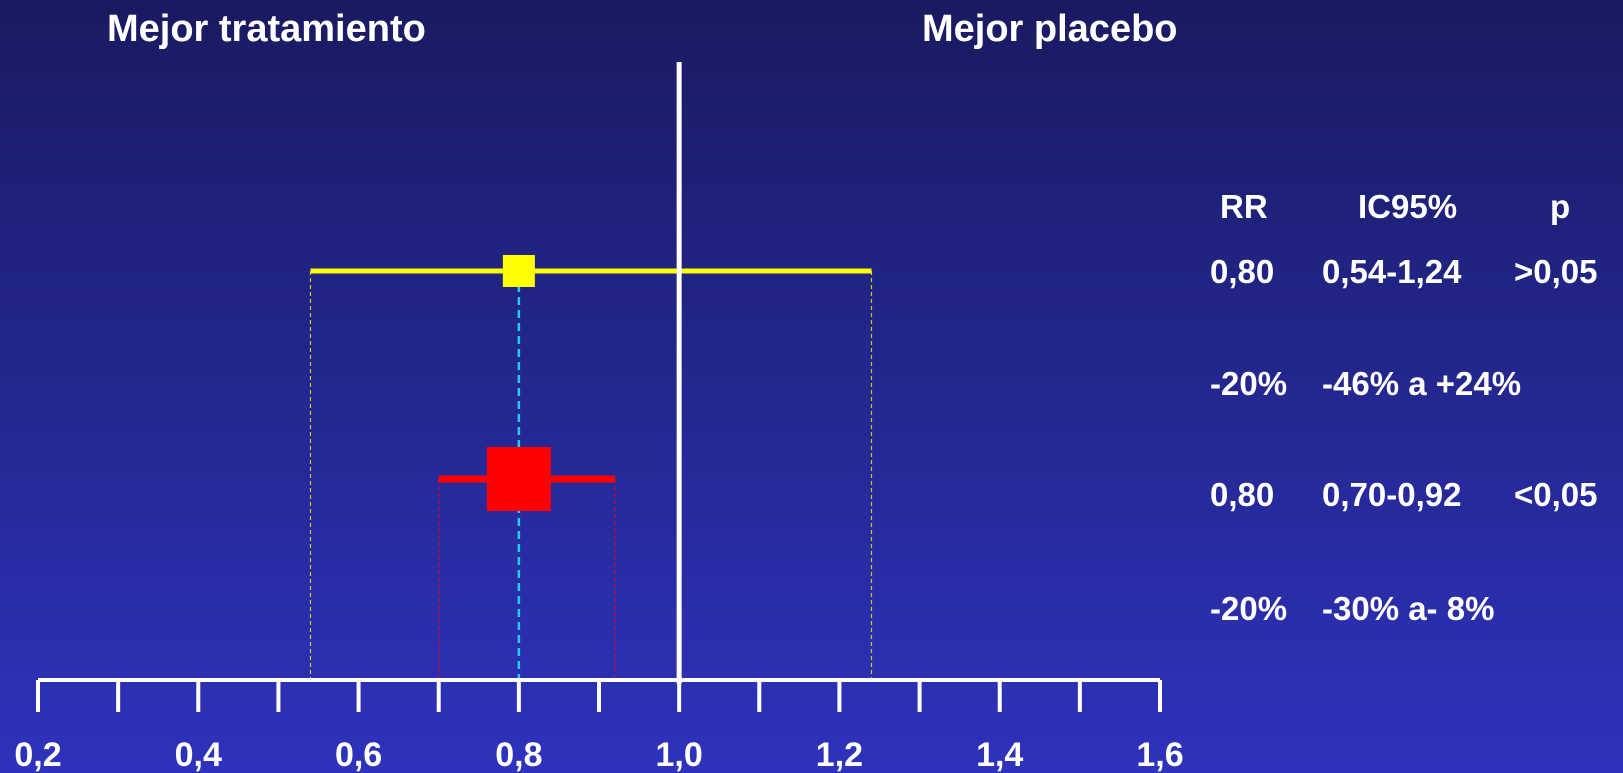 The width and height of the screenshot is (1623, 773). Describe the element at coordinates (1422, 383) in the screenshot. I see `table-cell-ic: -46% a +24%` at that location.